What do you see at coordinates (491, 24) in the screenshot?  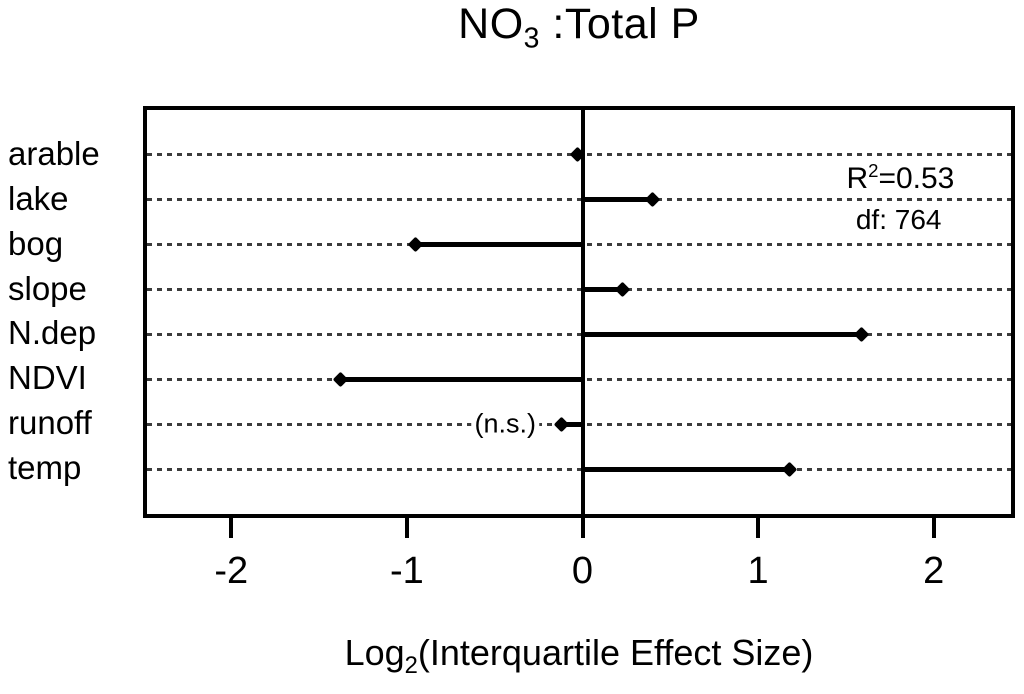 I see `title-text: NO` at bounding box center [491, 24].